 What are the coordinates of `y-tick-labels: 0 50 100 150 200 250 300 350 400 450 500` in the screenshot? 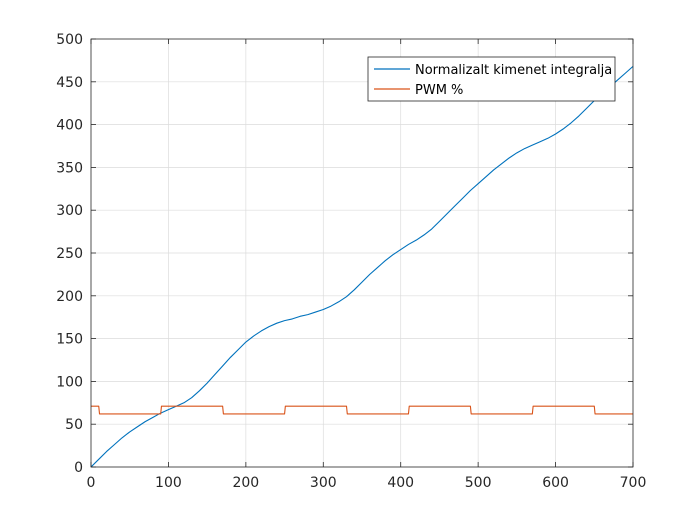 It's located at (69, 254).